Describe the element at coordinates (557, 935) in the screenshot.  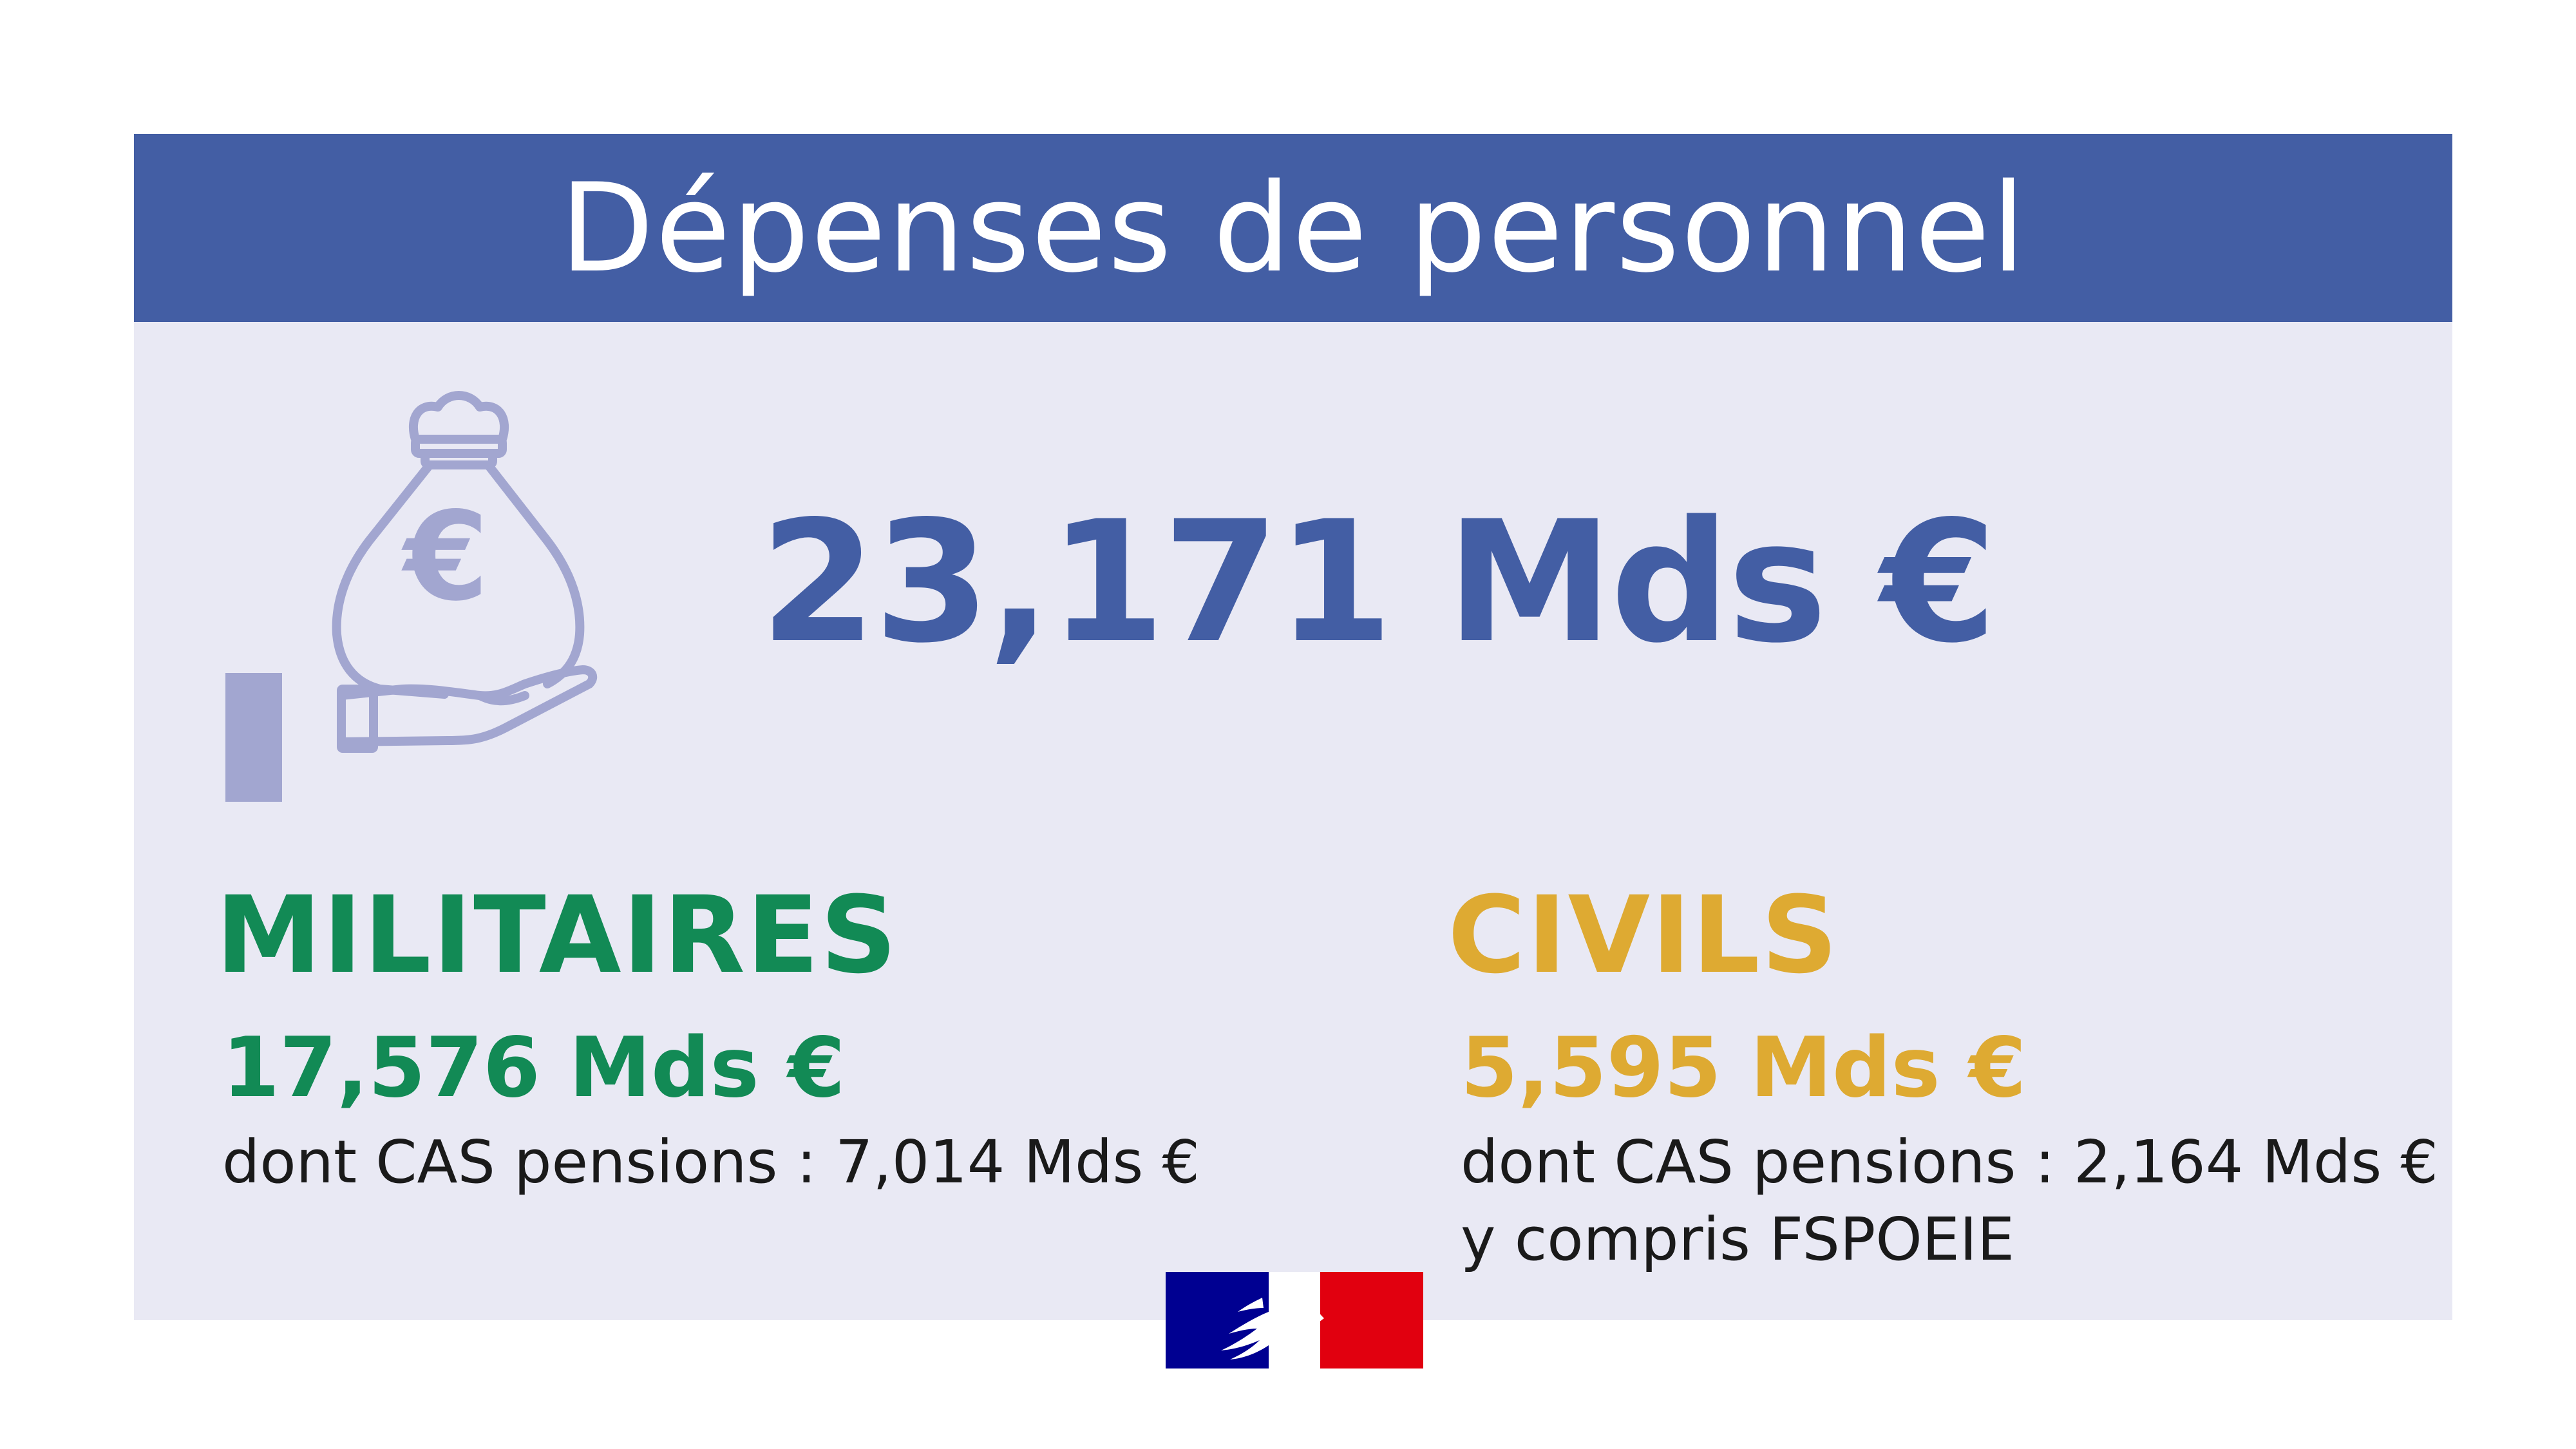
I see `militaires-heading: MILITAIRES` at that location.